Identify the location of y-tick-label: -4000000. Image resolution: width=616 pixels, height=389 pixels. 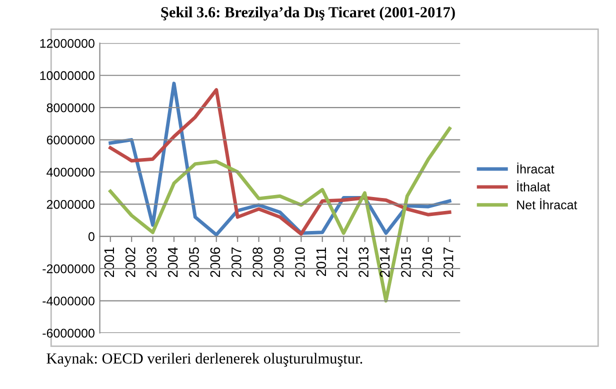
(68, 301).